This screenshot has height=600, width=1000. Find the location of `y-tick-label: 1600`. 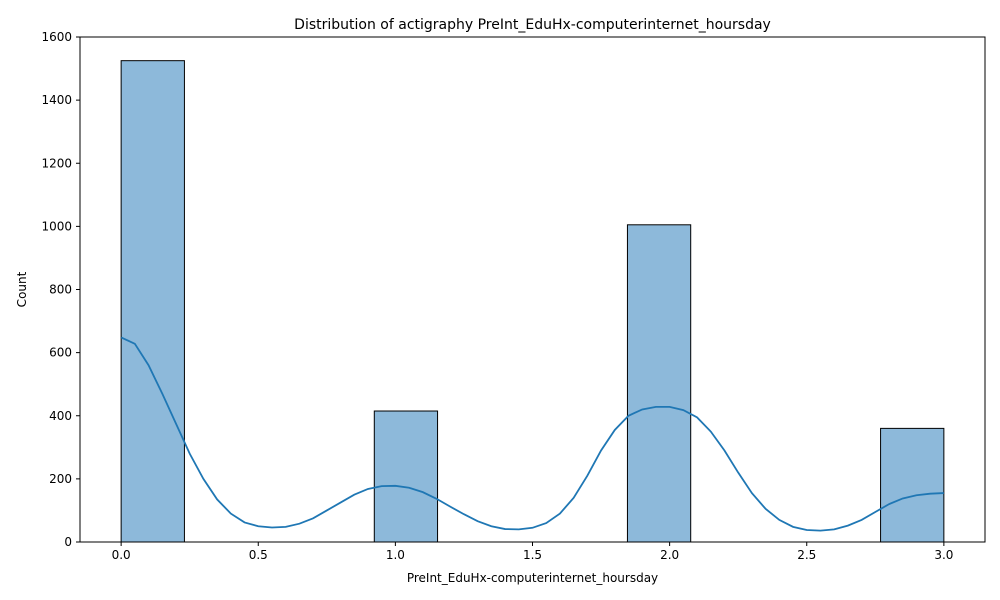

y-tick-label: 1600 is located at coordinates (56, 37).